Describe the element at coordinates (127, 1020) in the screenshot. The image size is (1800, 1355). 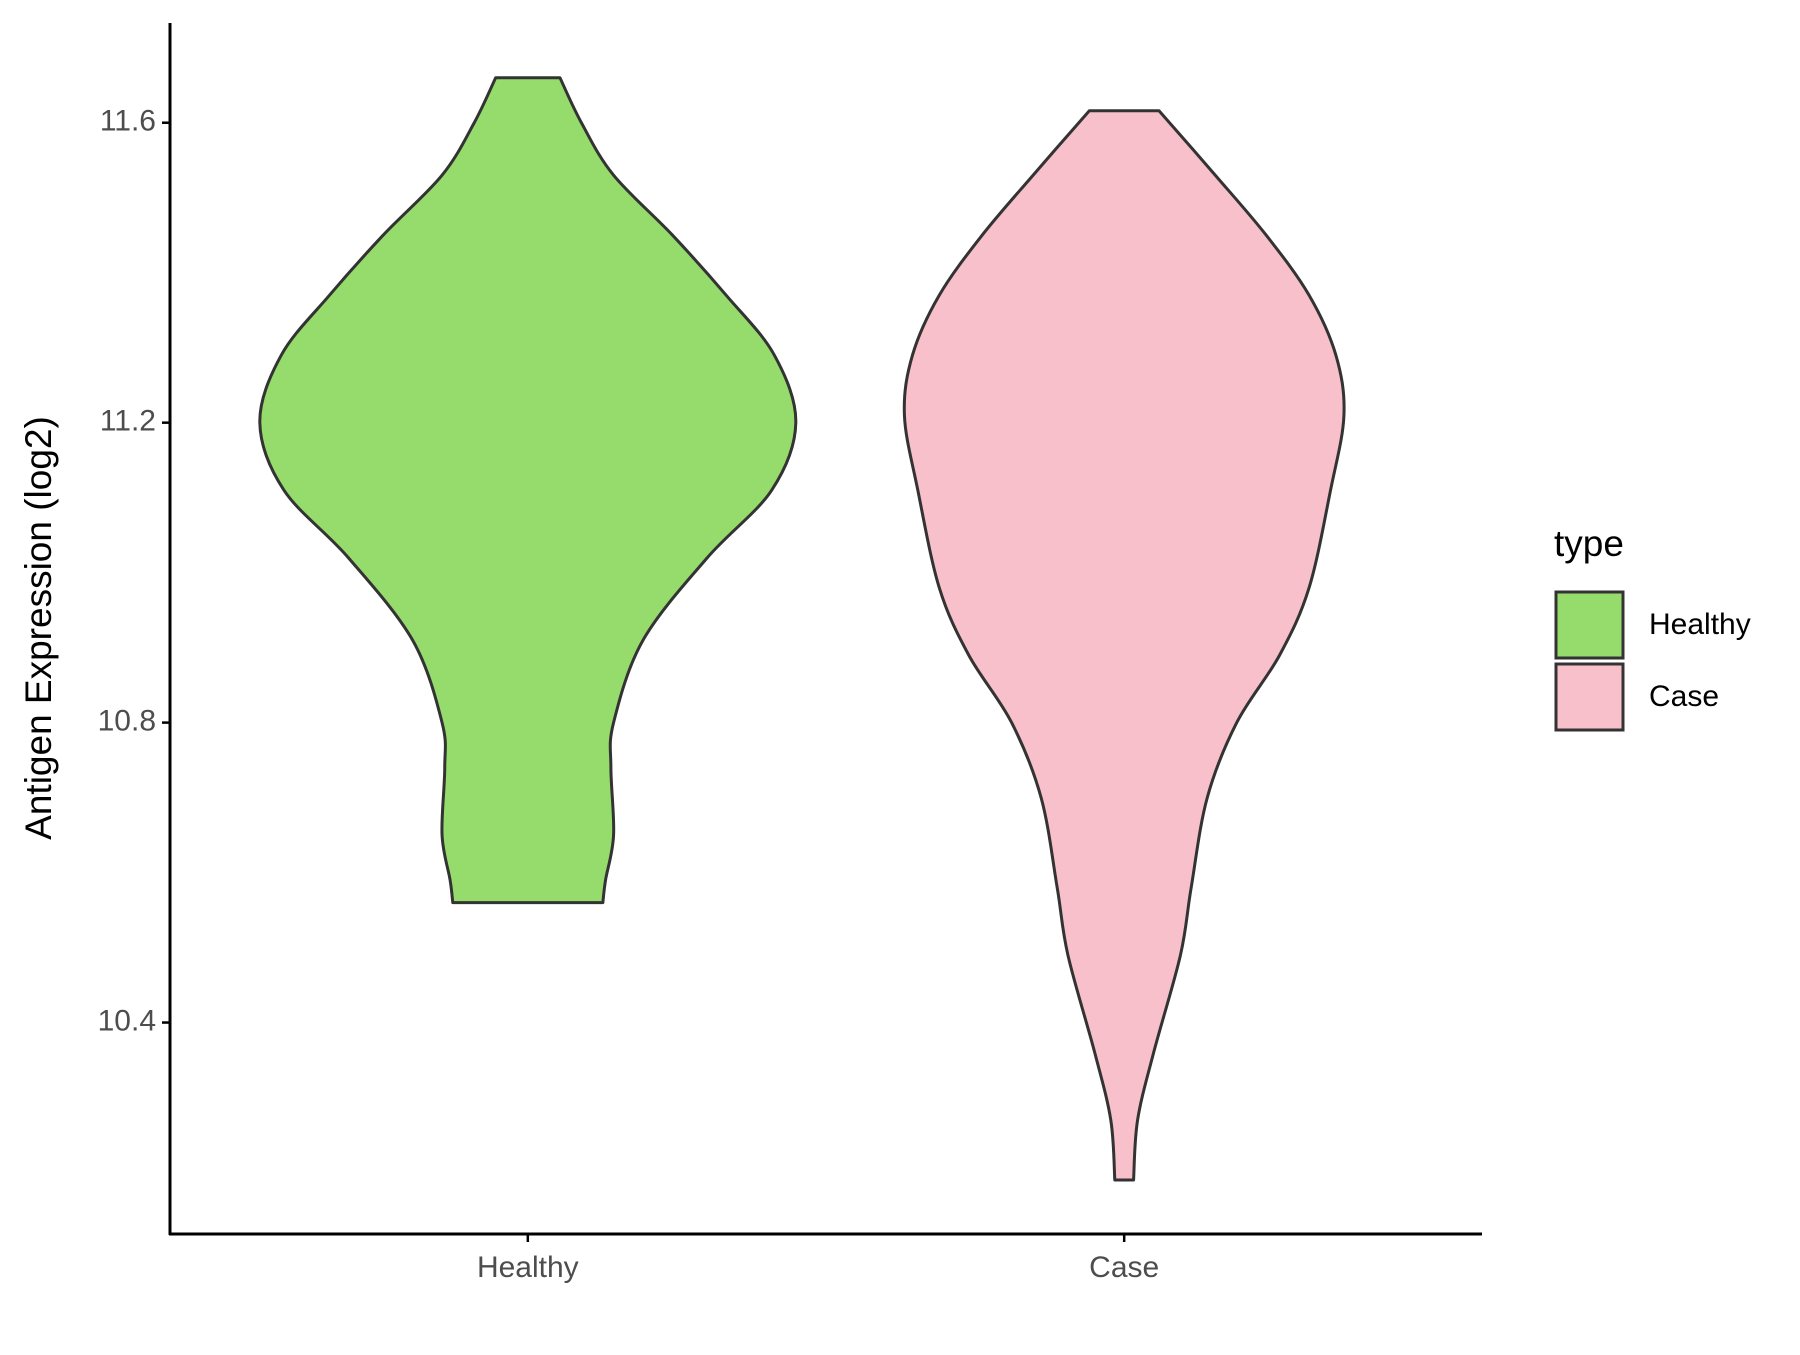
I see `y-tick-label: 10.4` at that location.